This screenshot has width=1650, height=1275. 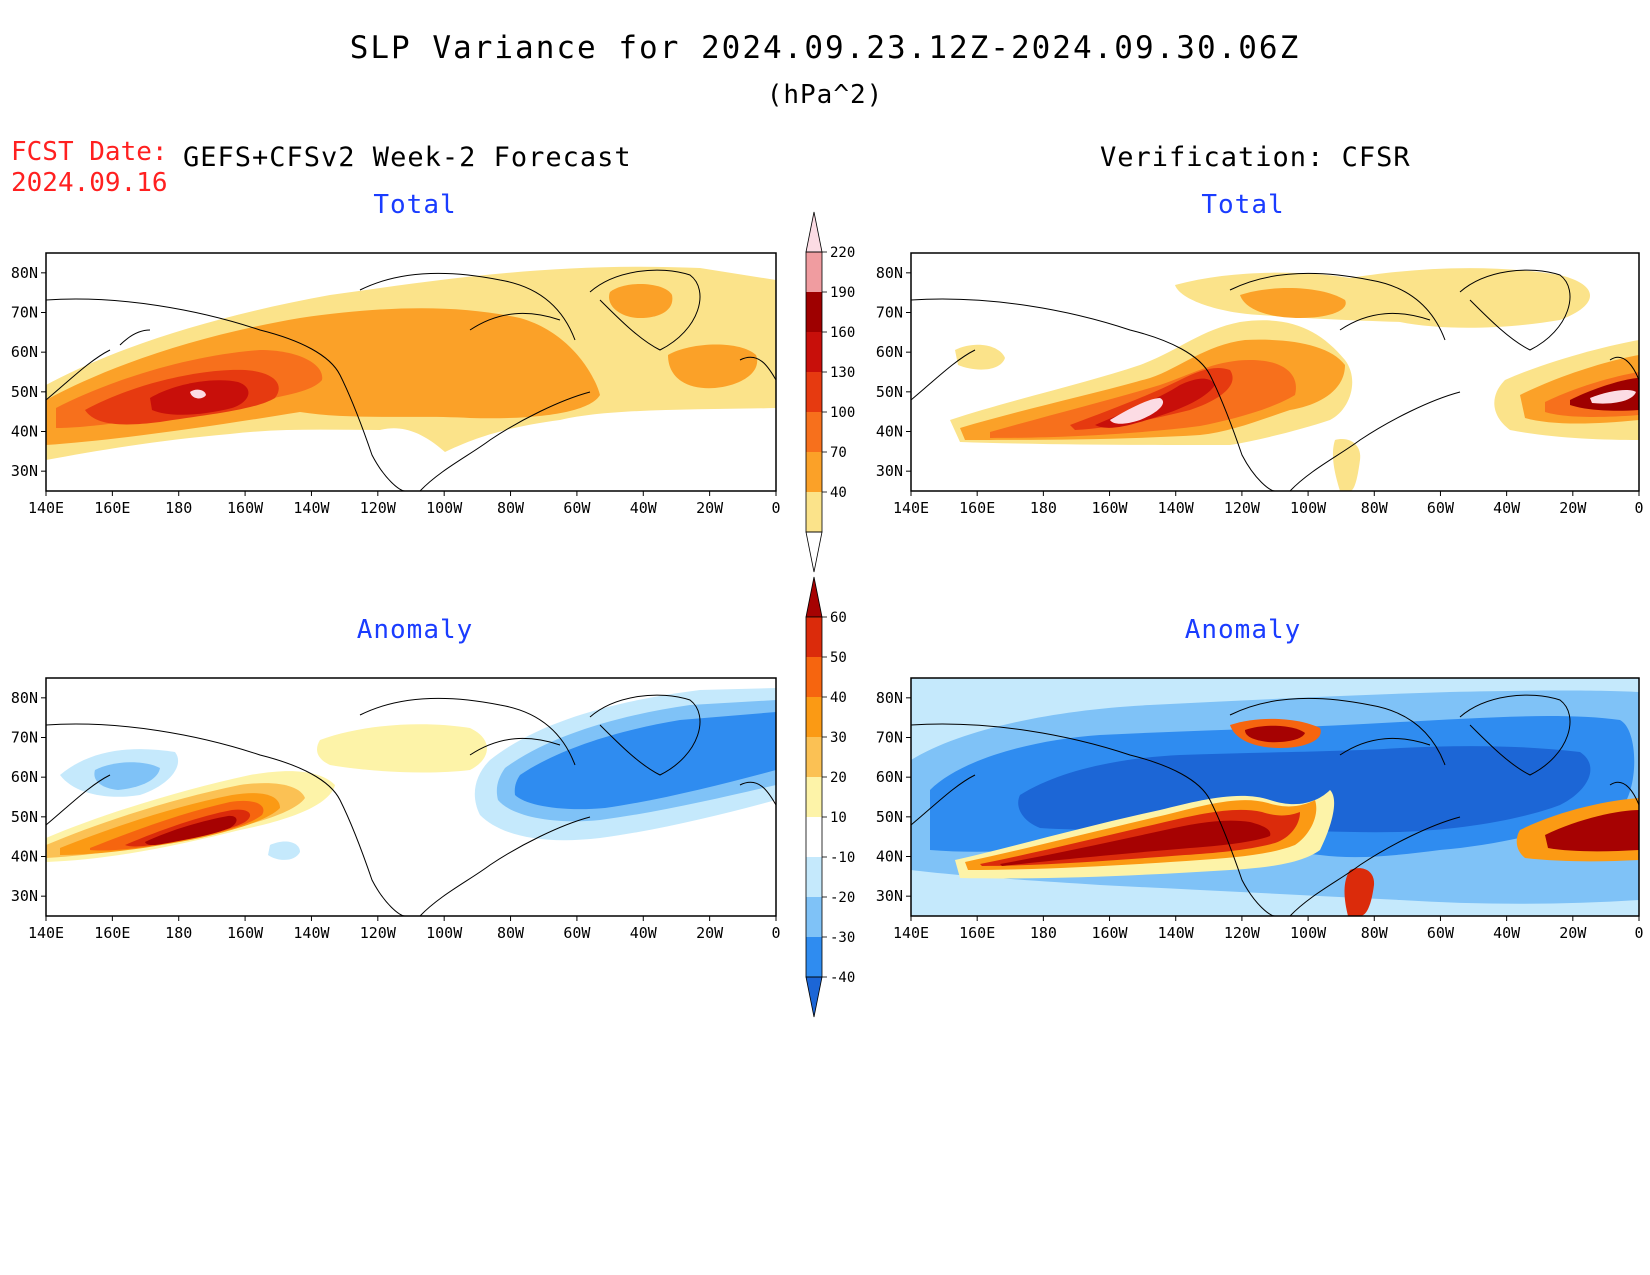 I want to click on ft-contour-70-atlantic, so click(x=713, y=366).